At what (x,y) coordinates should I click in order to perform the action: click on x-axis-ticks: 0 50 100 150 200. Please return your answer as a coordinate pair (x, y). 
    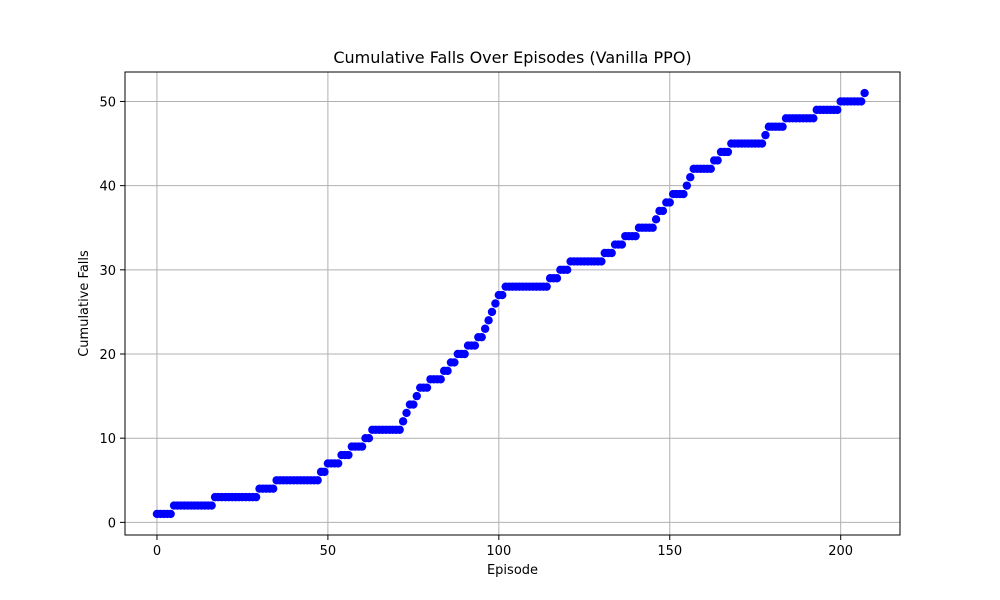
    Looking at the image, I should click on (503, 547).